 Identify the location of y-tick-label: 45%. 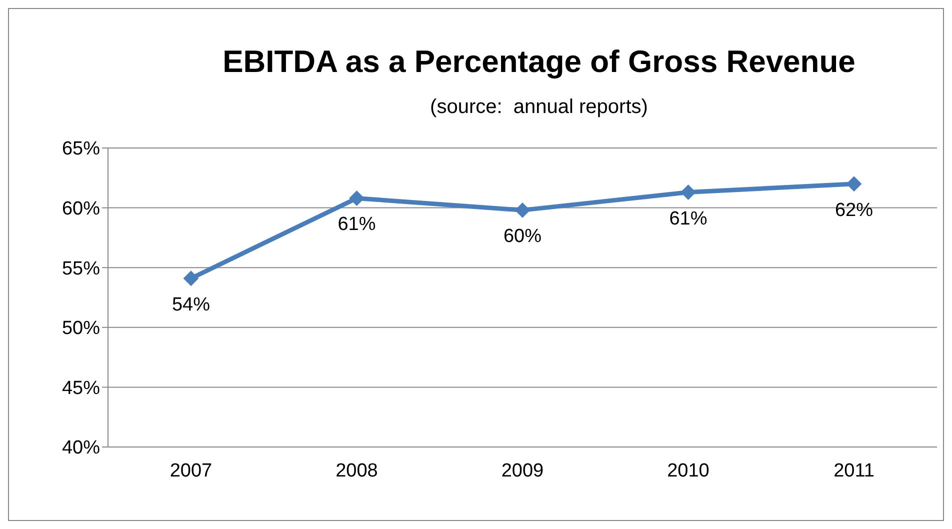
(81, 388).